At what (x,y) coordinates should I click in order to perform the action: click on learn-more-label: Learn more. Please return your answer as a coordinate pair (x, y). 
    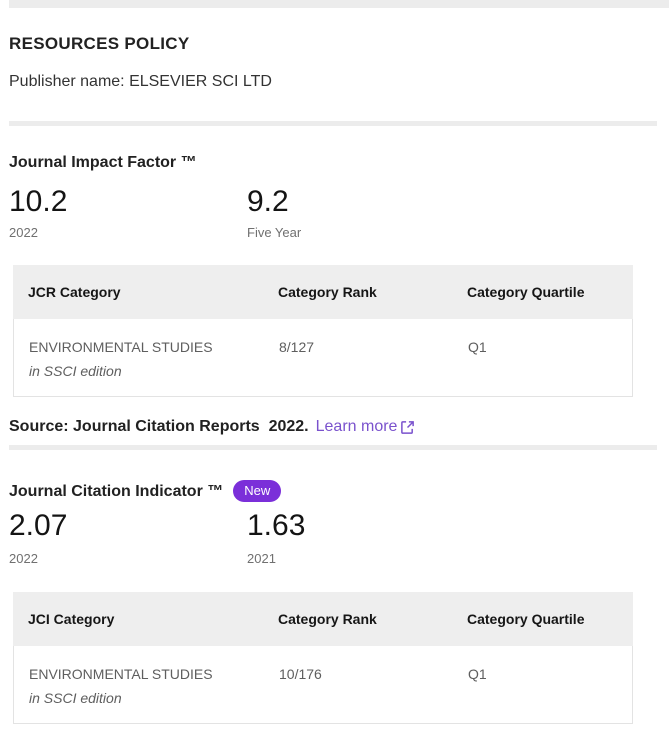
    Looking at the image, I should click on (356, 426).